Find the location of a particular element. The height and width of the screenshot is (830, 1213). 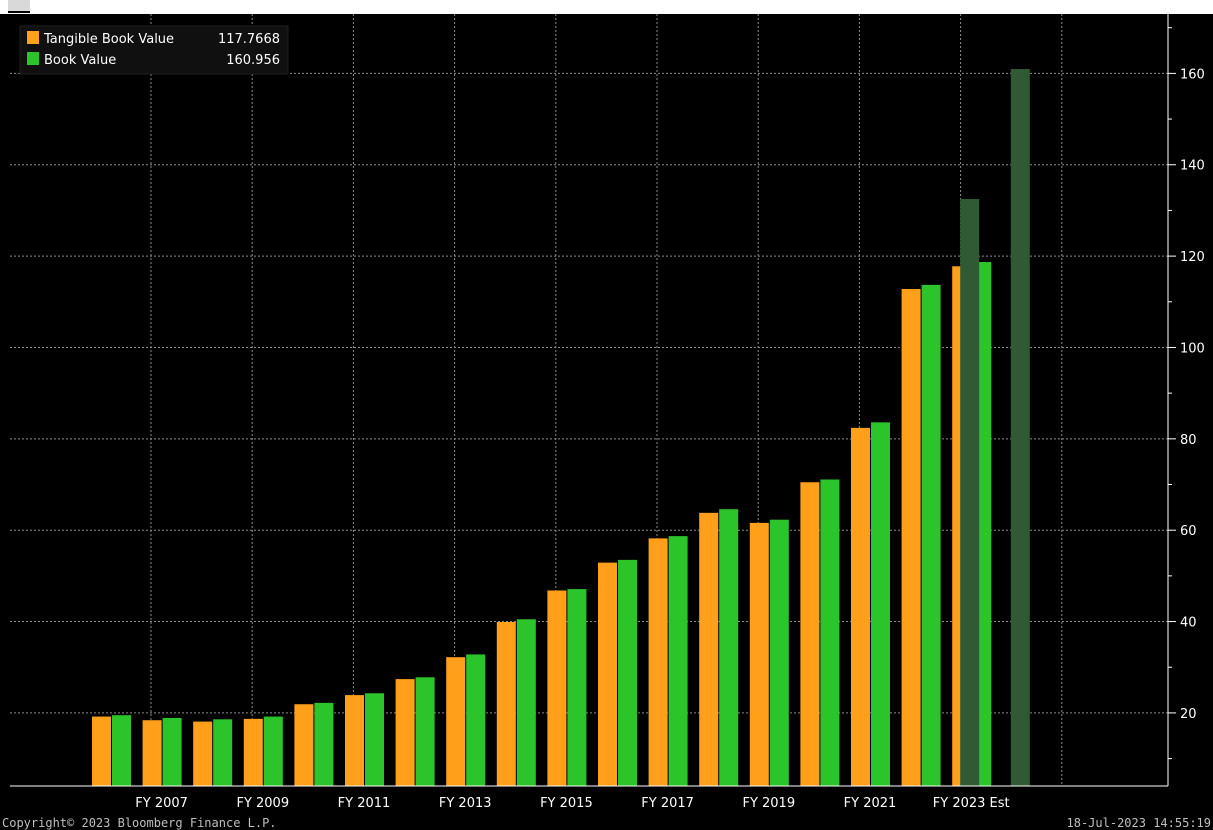

bar-book-value-fy-2017 is located at coordinates (678, 661).